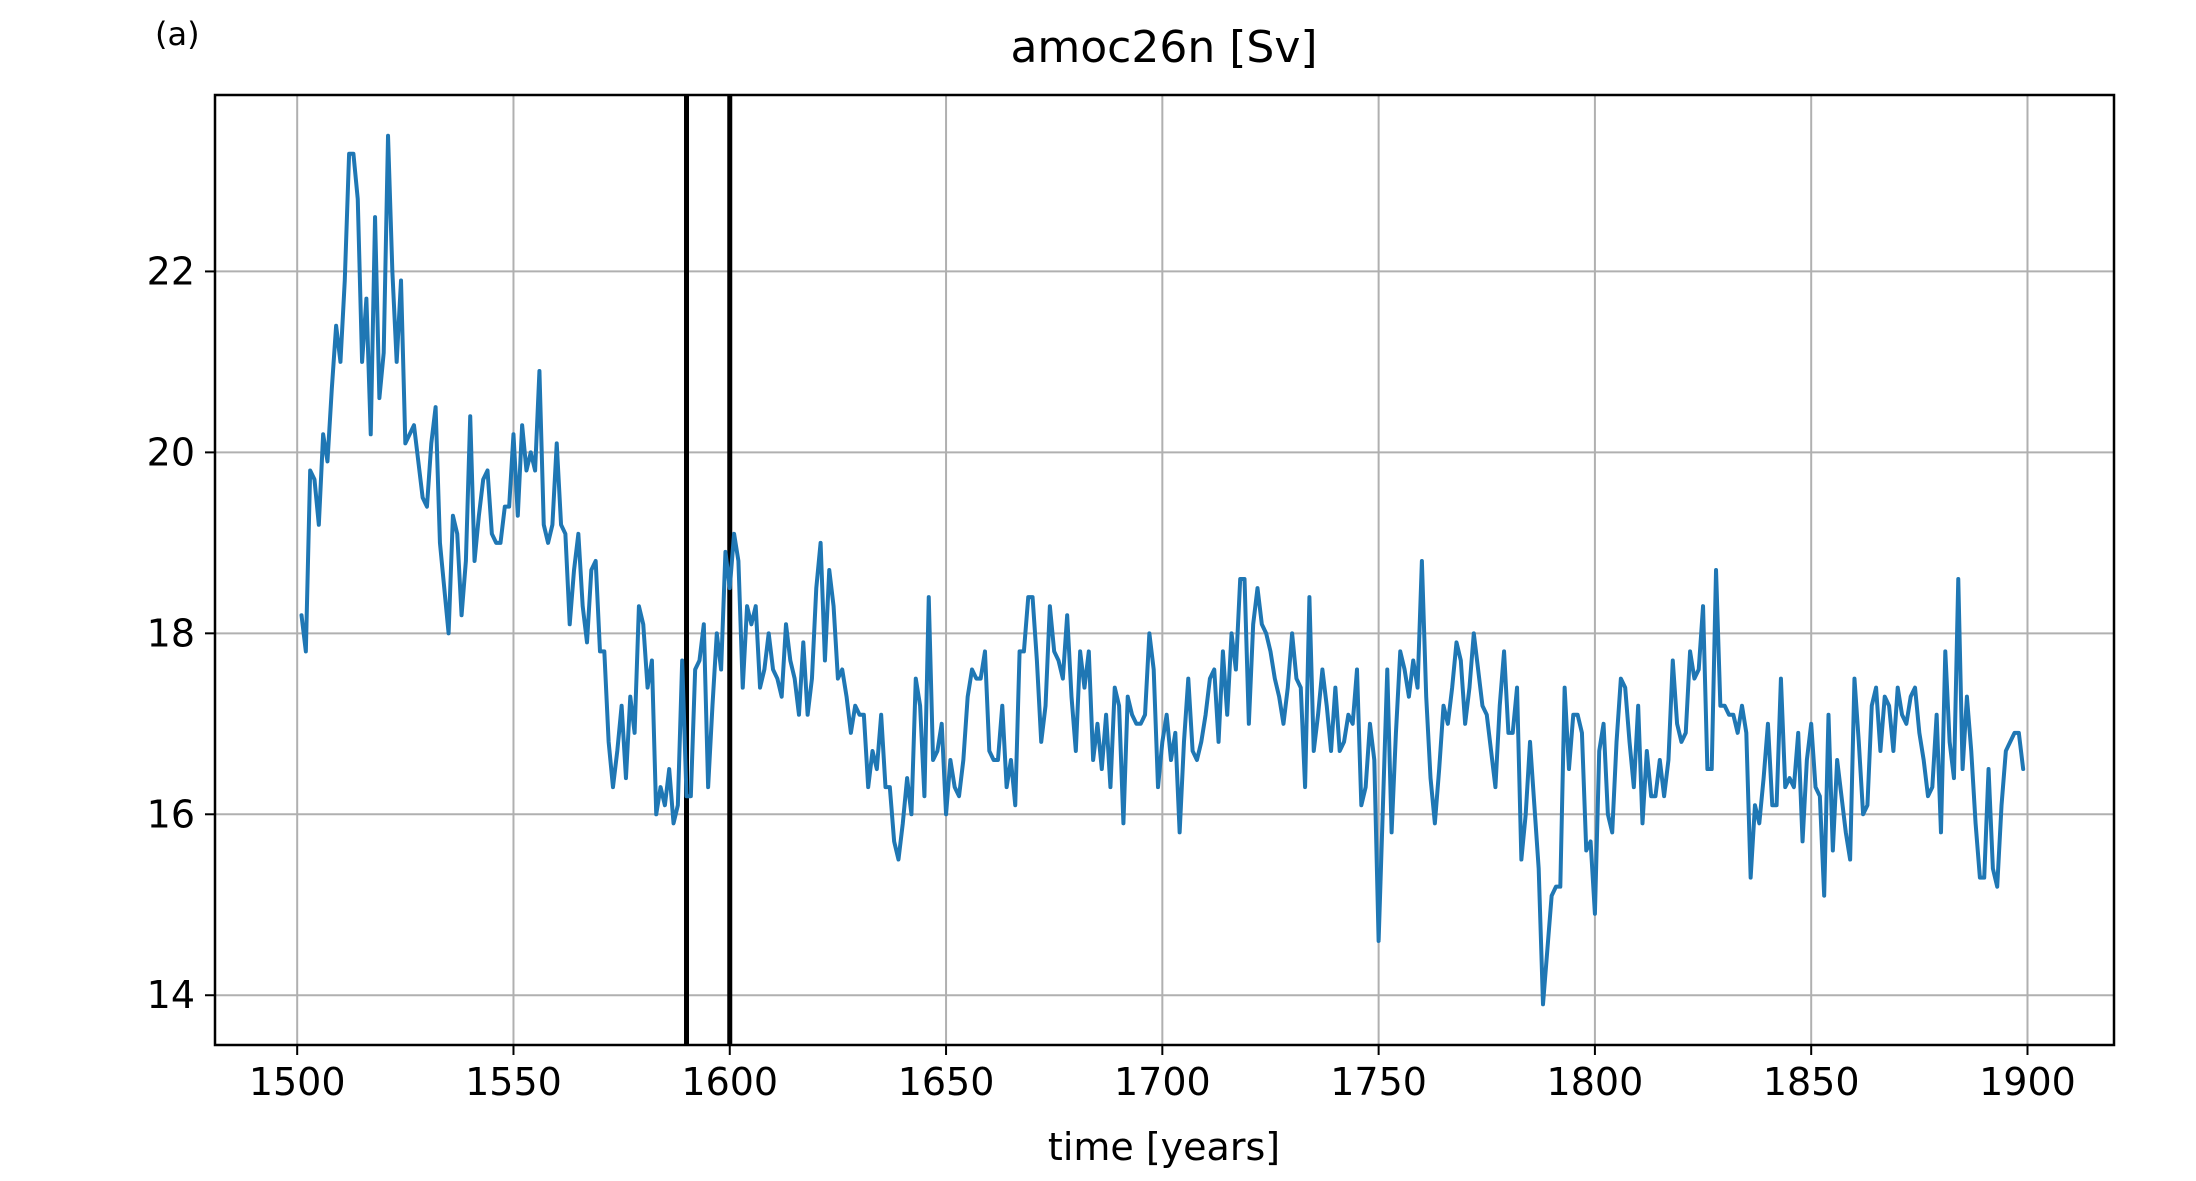 Image resolution: width=2196 pixels, height=1181 pixels. What do you see at coordinates (2027, 1082) in the screenshot?
I see `x-tick-label: 1900` at bounding box center [2027, 1082].